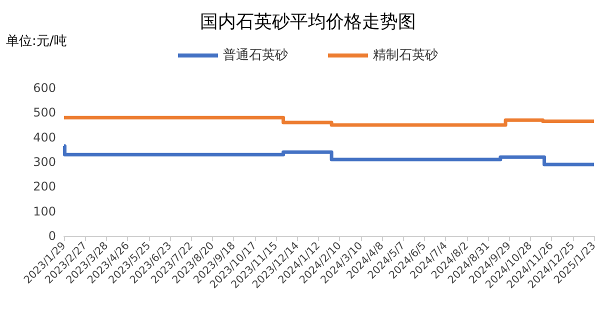  I want to click on y-tick-label: 400, so click(44, 137).